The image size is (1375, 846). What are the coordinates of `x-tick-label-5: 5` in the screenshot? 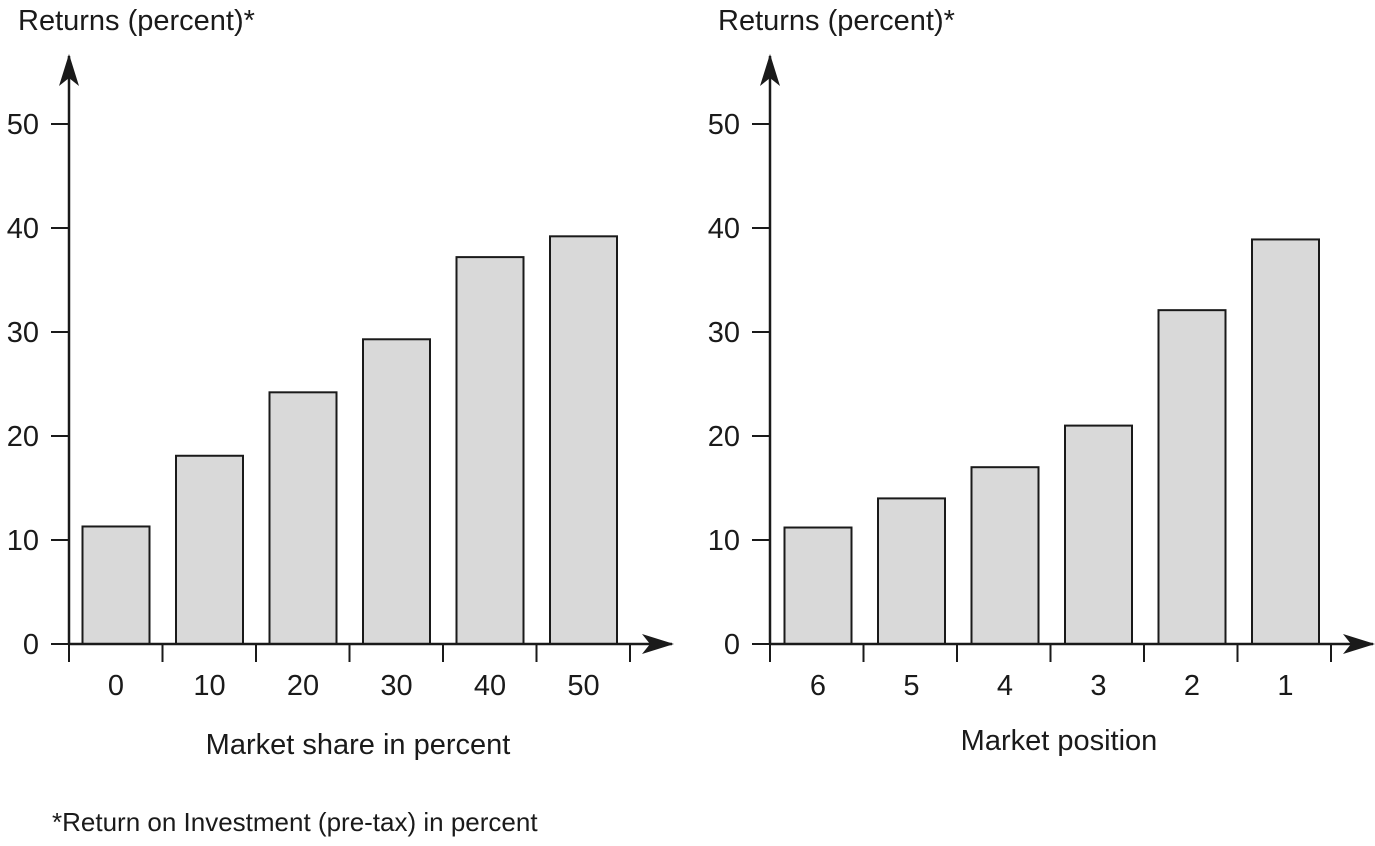 It's located at (911, 686).